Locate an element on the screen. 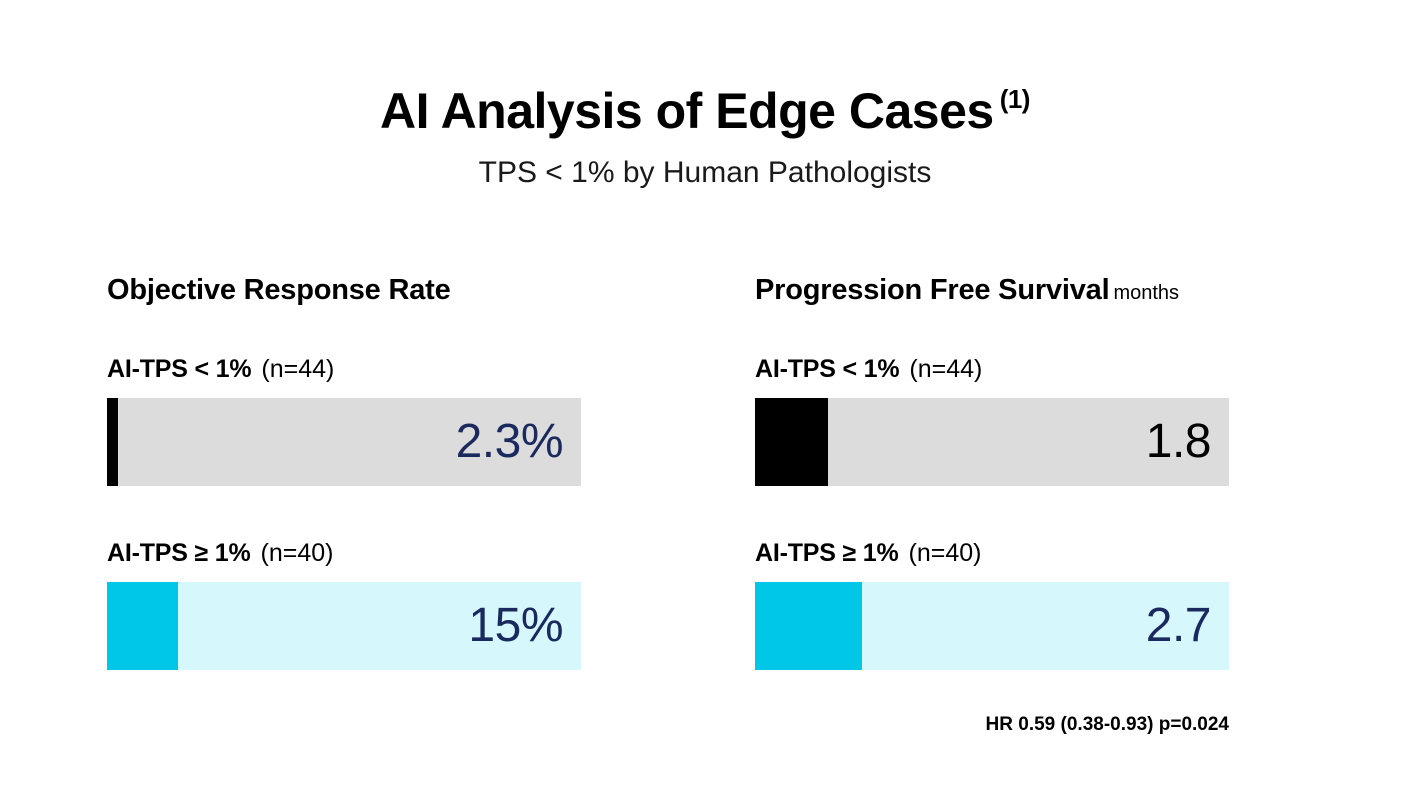  page-title-superscript: (1) is located at coordinates (1015, 99).